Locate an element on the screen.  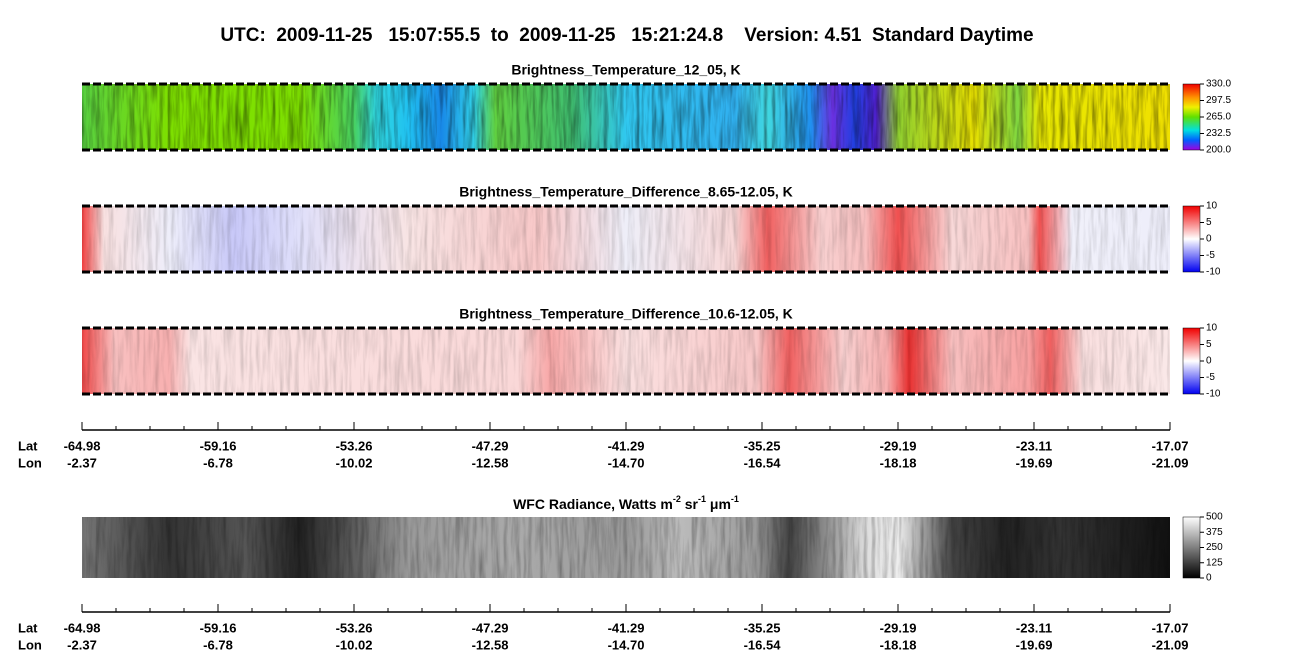
title-text: WFC Radiance, Watts m is located at coordinates (593, 504).